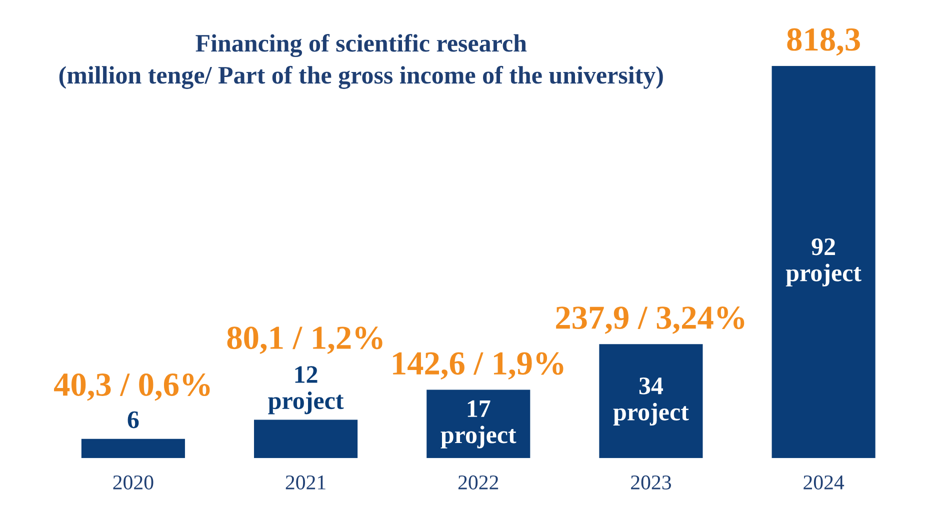 Image resolution: width=938 pixels, height=523 pixels. I want to click on annotation: 34 project, so click(651, 402).